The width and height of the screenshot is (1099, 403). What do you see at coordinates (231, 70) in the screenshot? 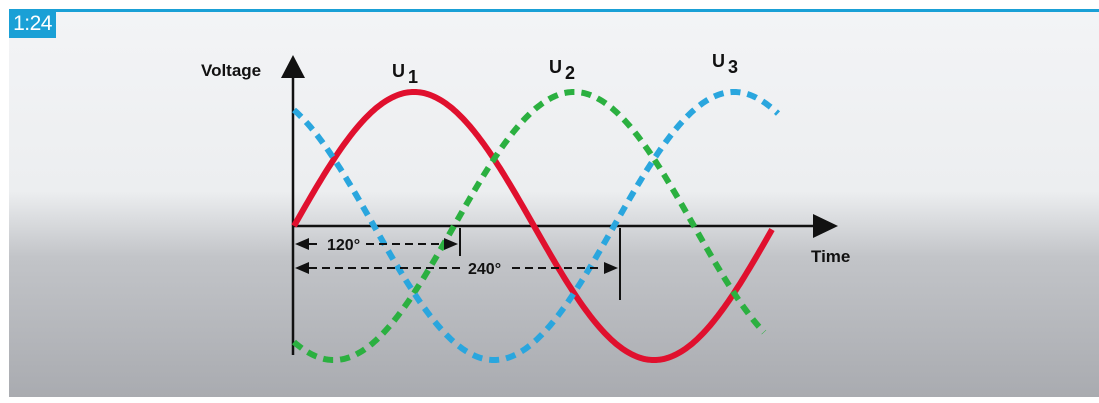
I see `voltage-axis-label: Voltage` at bounding box center [231, 70].